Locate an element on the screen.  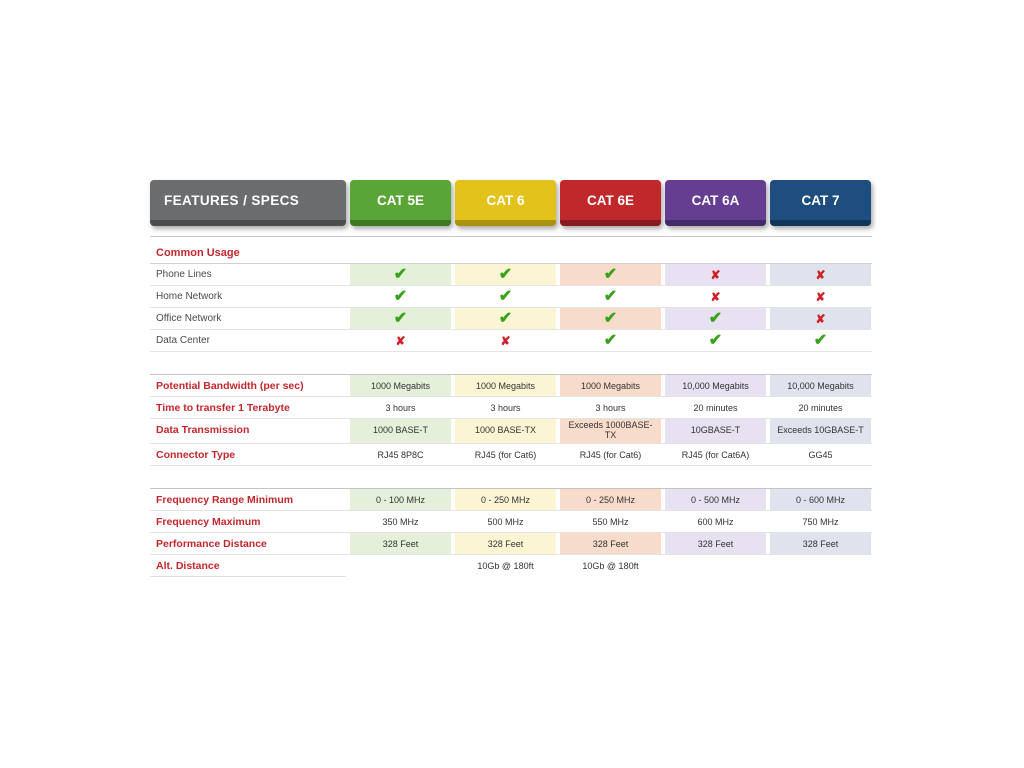
row-label: Performance Distance is located at coordinates (211, 543).